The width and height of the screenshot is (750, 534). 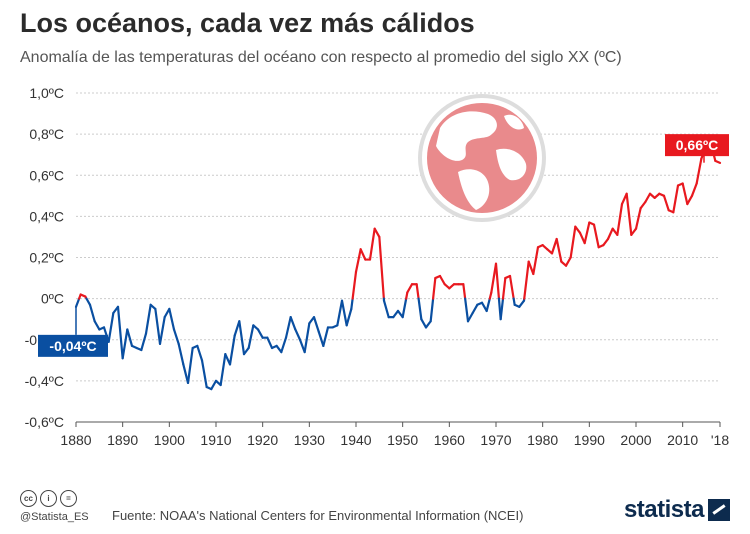 I want to click on y-tick-label: 0,6ºC, so click(x=46, y=175).